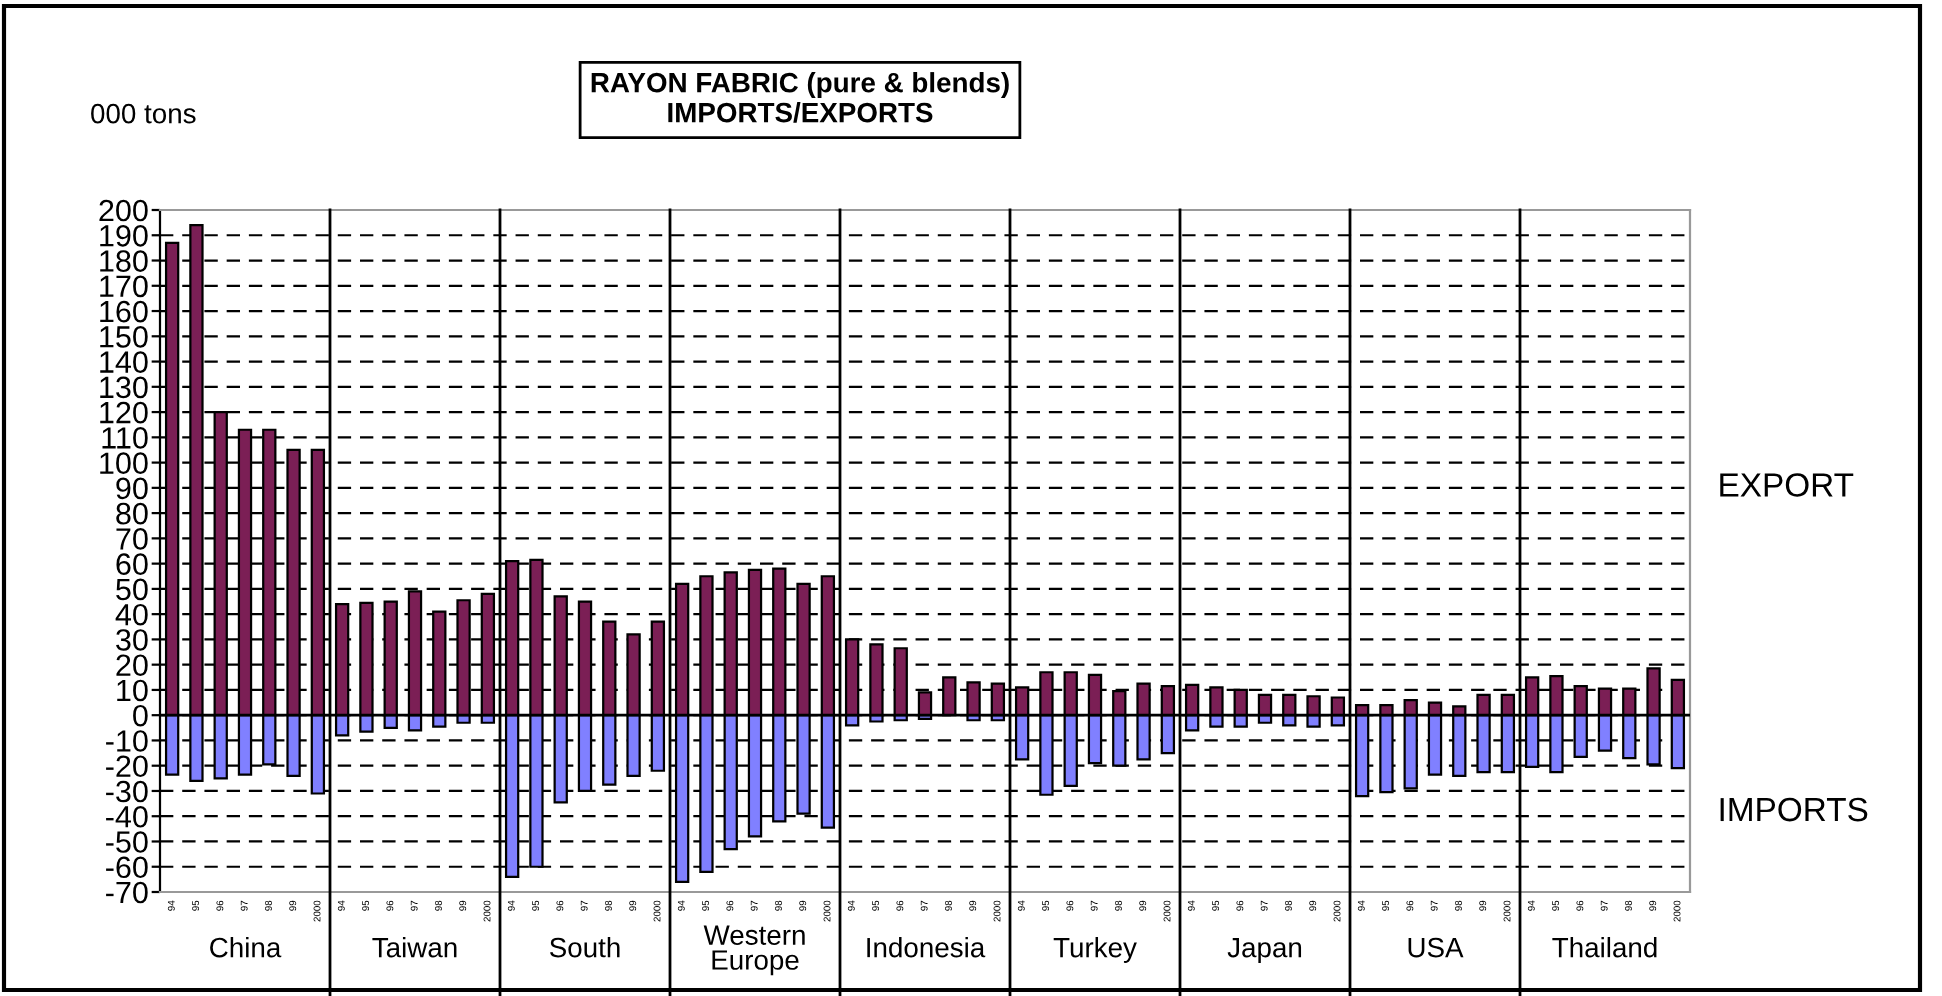 The height and width of the screenshot is (996, 1942). I want to click on y-tick-label: 120, so click(124, 412).